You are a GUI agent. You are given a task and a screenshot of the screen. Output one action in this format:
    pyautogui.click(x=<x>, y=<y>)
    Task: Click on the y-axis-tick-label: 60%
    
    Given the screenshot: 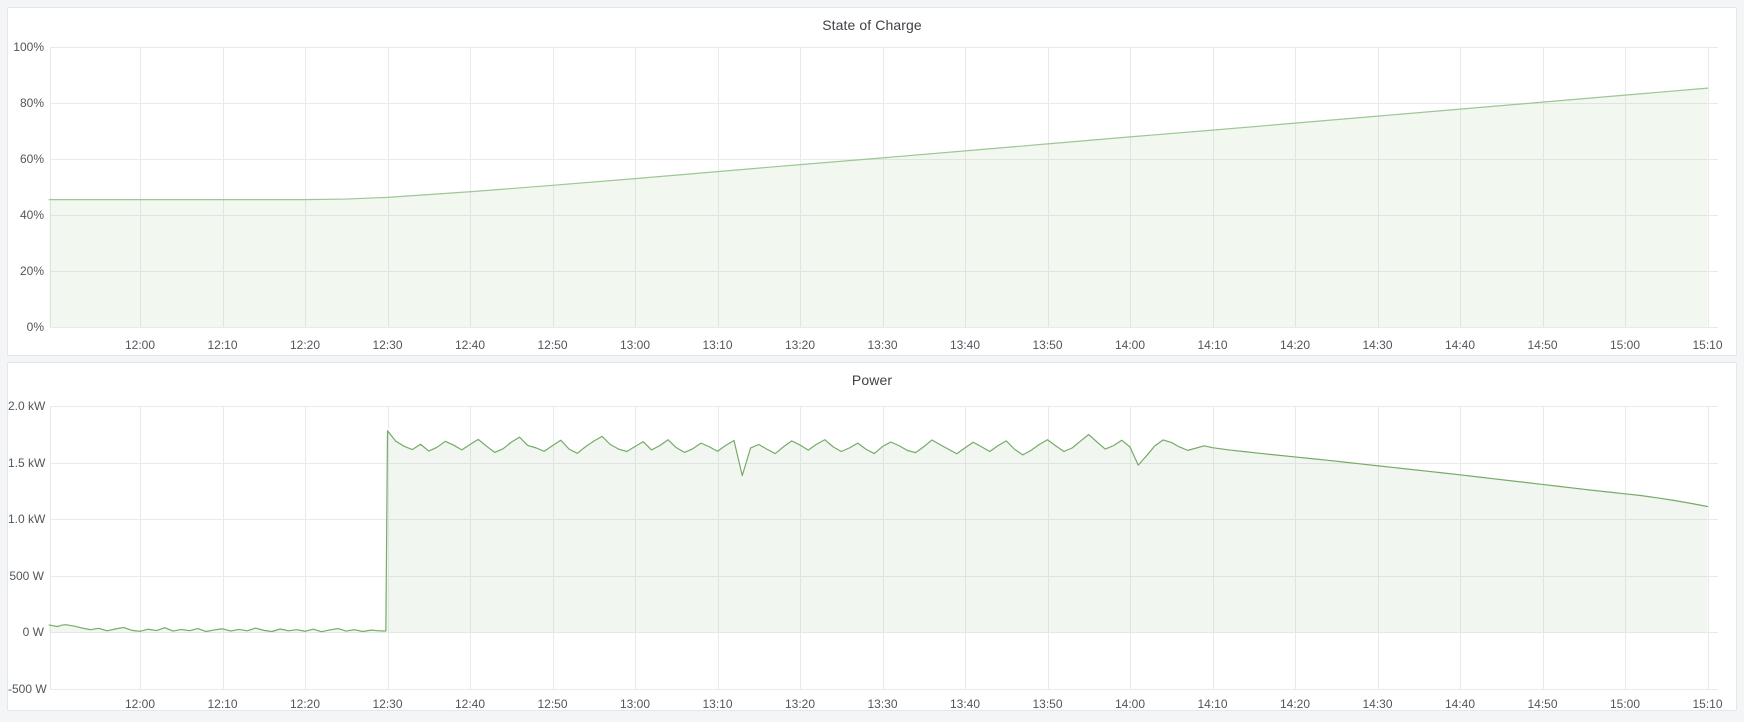 What is the action you would take?
    pyautogui.click(x=31, y=159)
    